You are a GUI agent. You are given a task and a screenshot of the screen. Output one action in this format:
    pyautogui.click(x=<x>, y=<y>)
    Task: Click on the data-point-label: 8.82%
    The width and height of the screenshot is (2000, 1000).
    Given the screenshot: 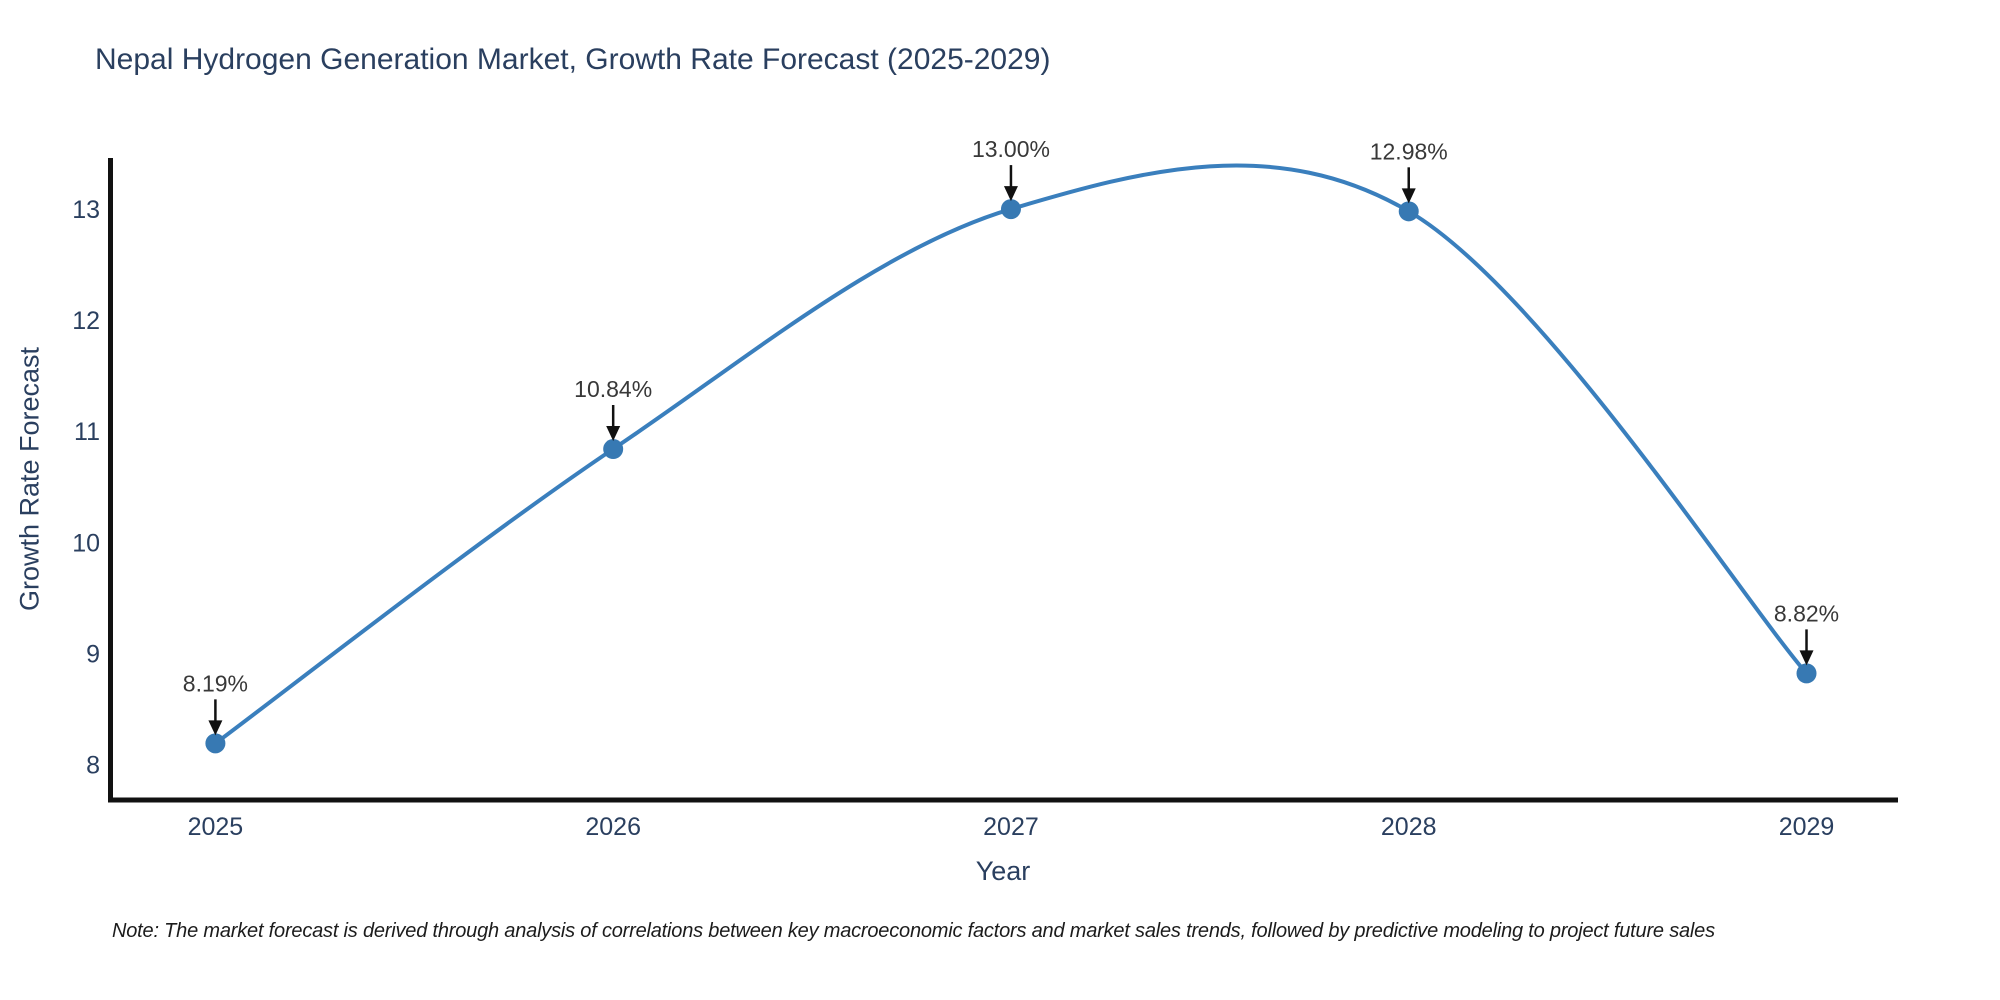 What is the action you would take?
    pyautogui.click(x=1806, y=613)
    